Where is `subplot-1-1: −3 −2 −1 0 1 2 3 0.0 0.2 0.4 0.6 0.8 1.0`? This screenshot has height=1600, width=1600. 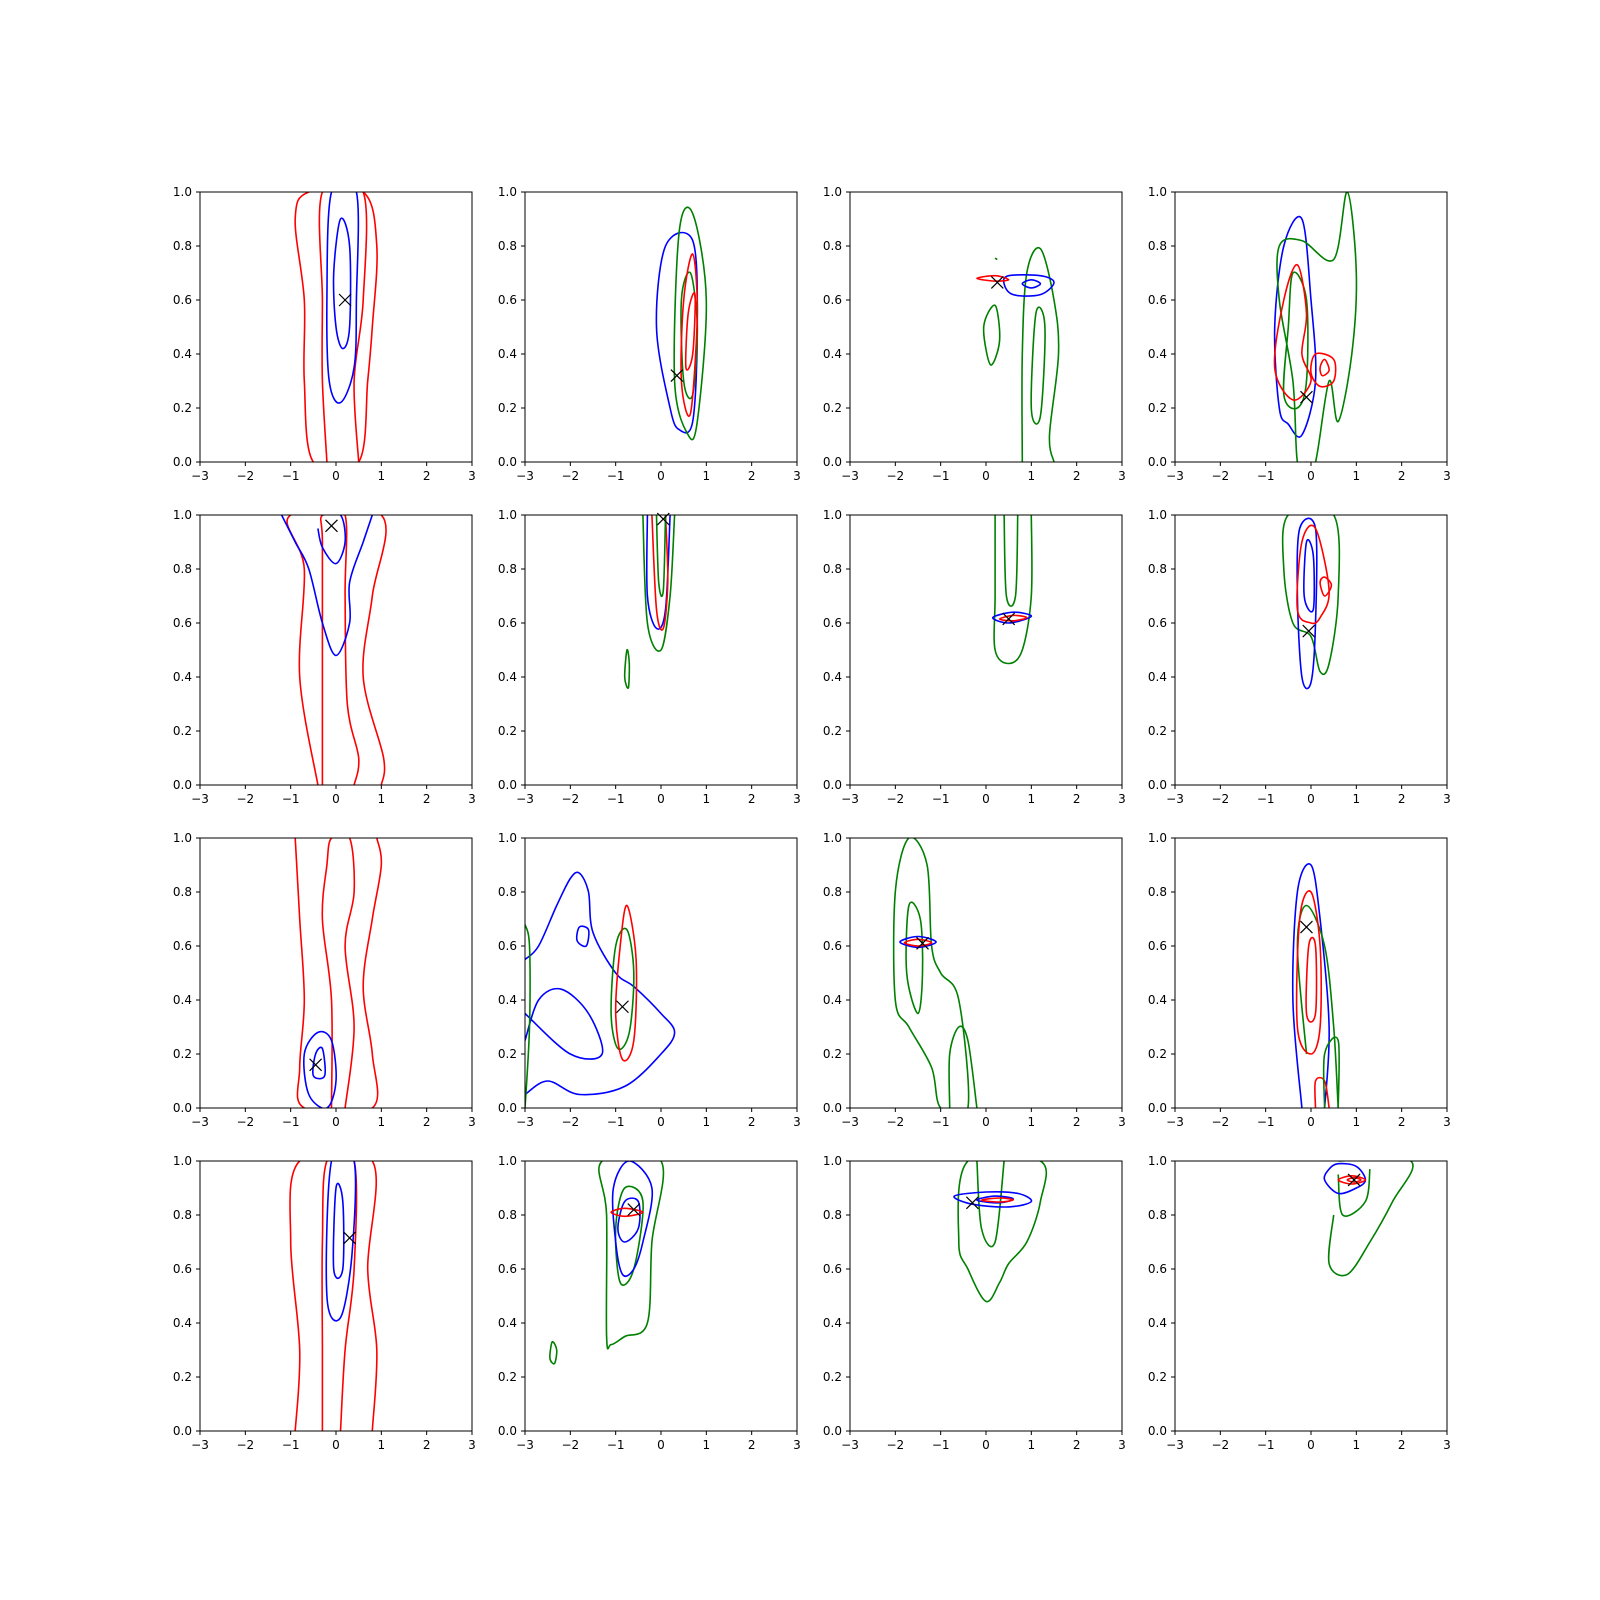
subplot-1-1: −3 −2 −1 0 1 2 3 0.0 0.2 0.4 0.6 0.8 1.0 is located at coordinates (324, 334).